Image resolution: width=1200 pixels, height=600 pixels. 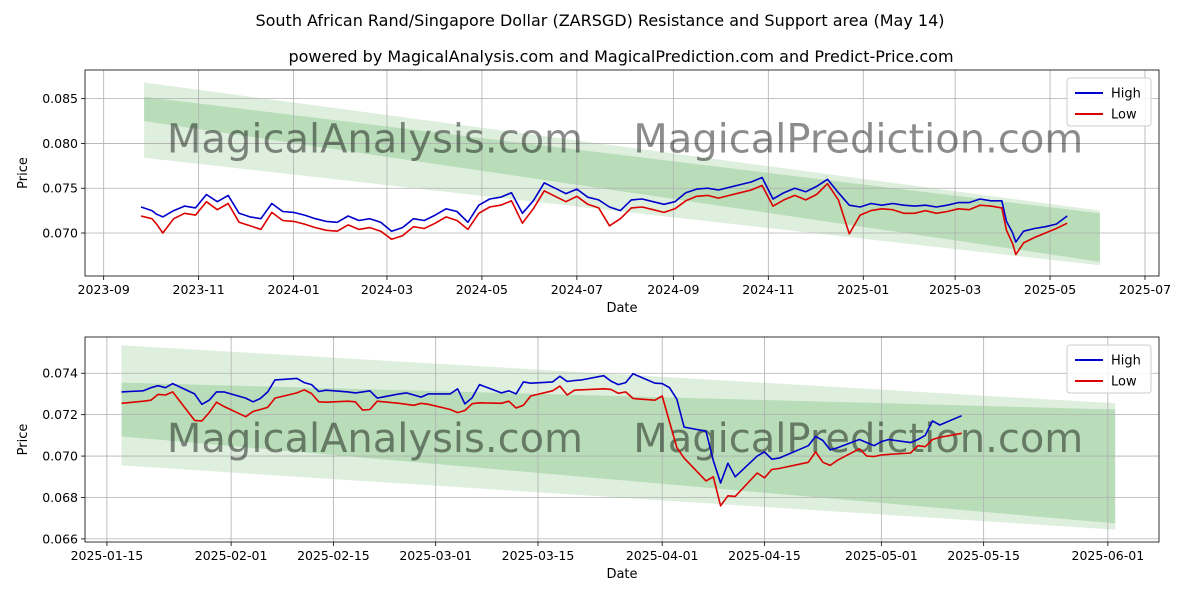 What do you see at coordinates (577, 289) in the screenshot?
I see `x-tick-label: 2024-07` at bounding box center [577, 289].